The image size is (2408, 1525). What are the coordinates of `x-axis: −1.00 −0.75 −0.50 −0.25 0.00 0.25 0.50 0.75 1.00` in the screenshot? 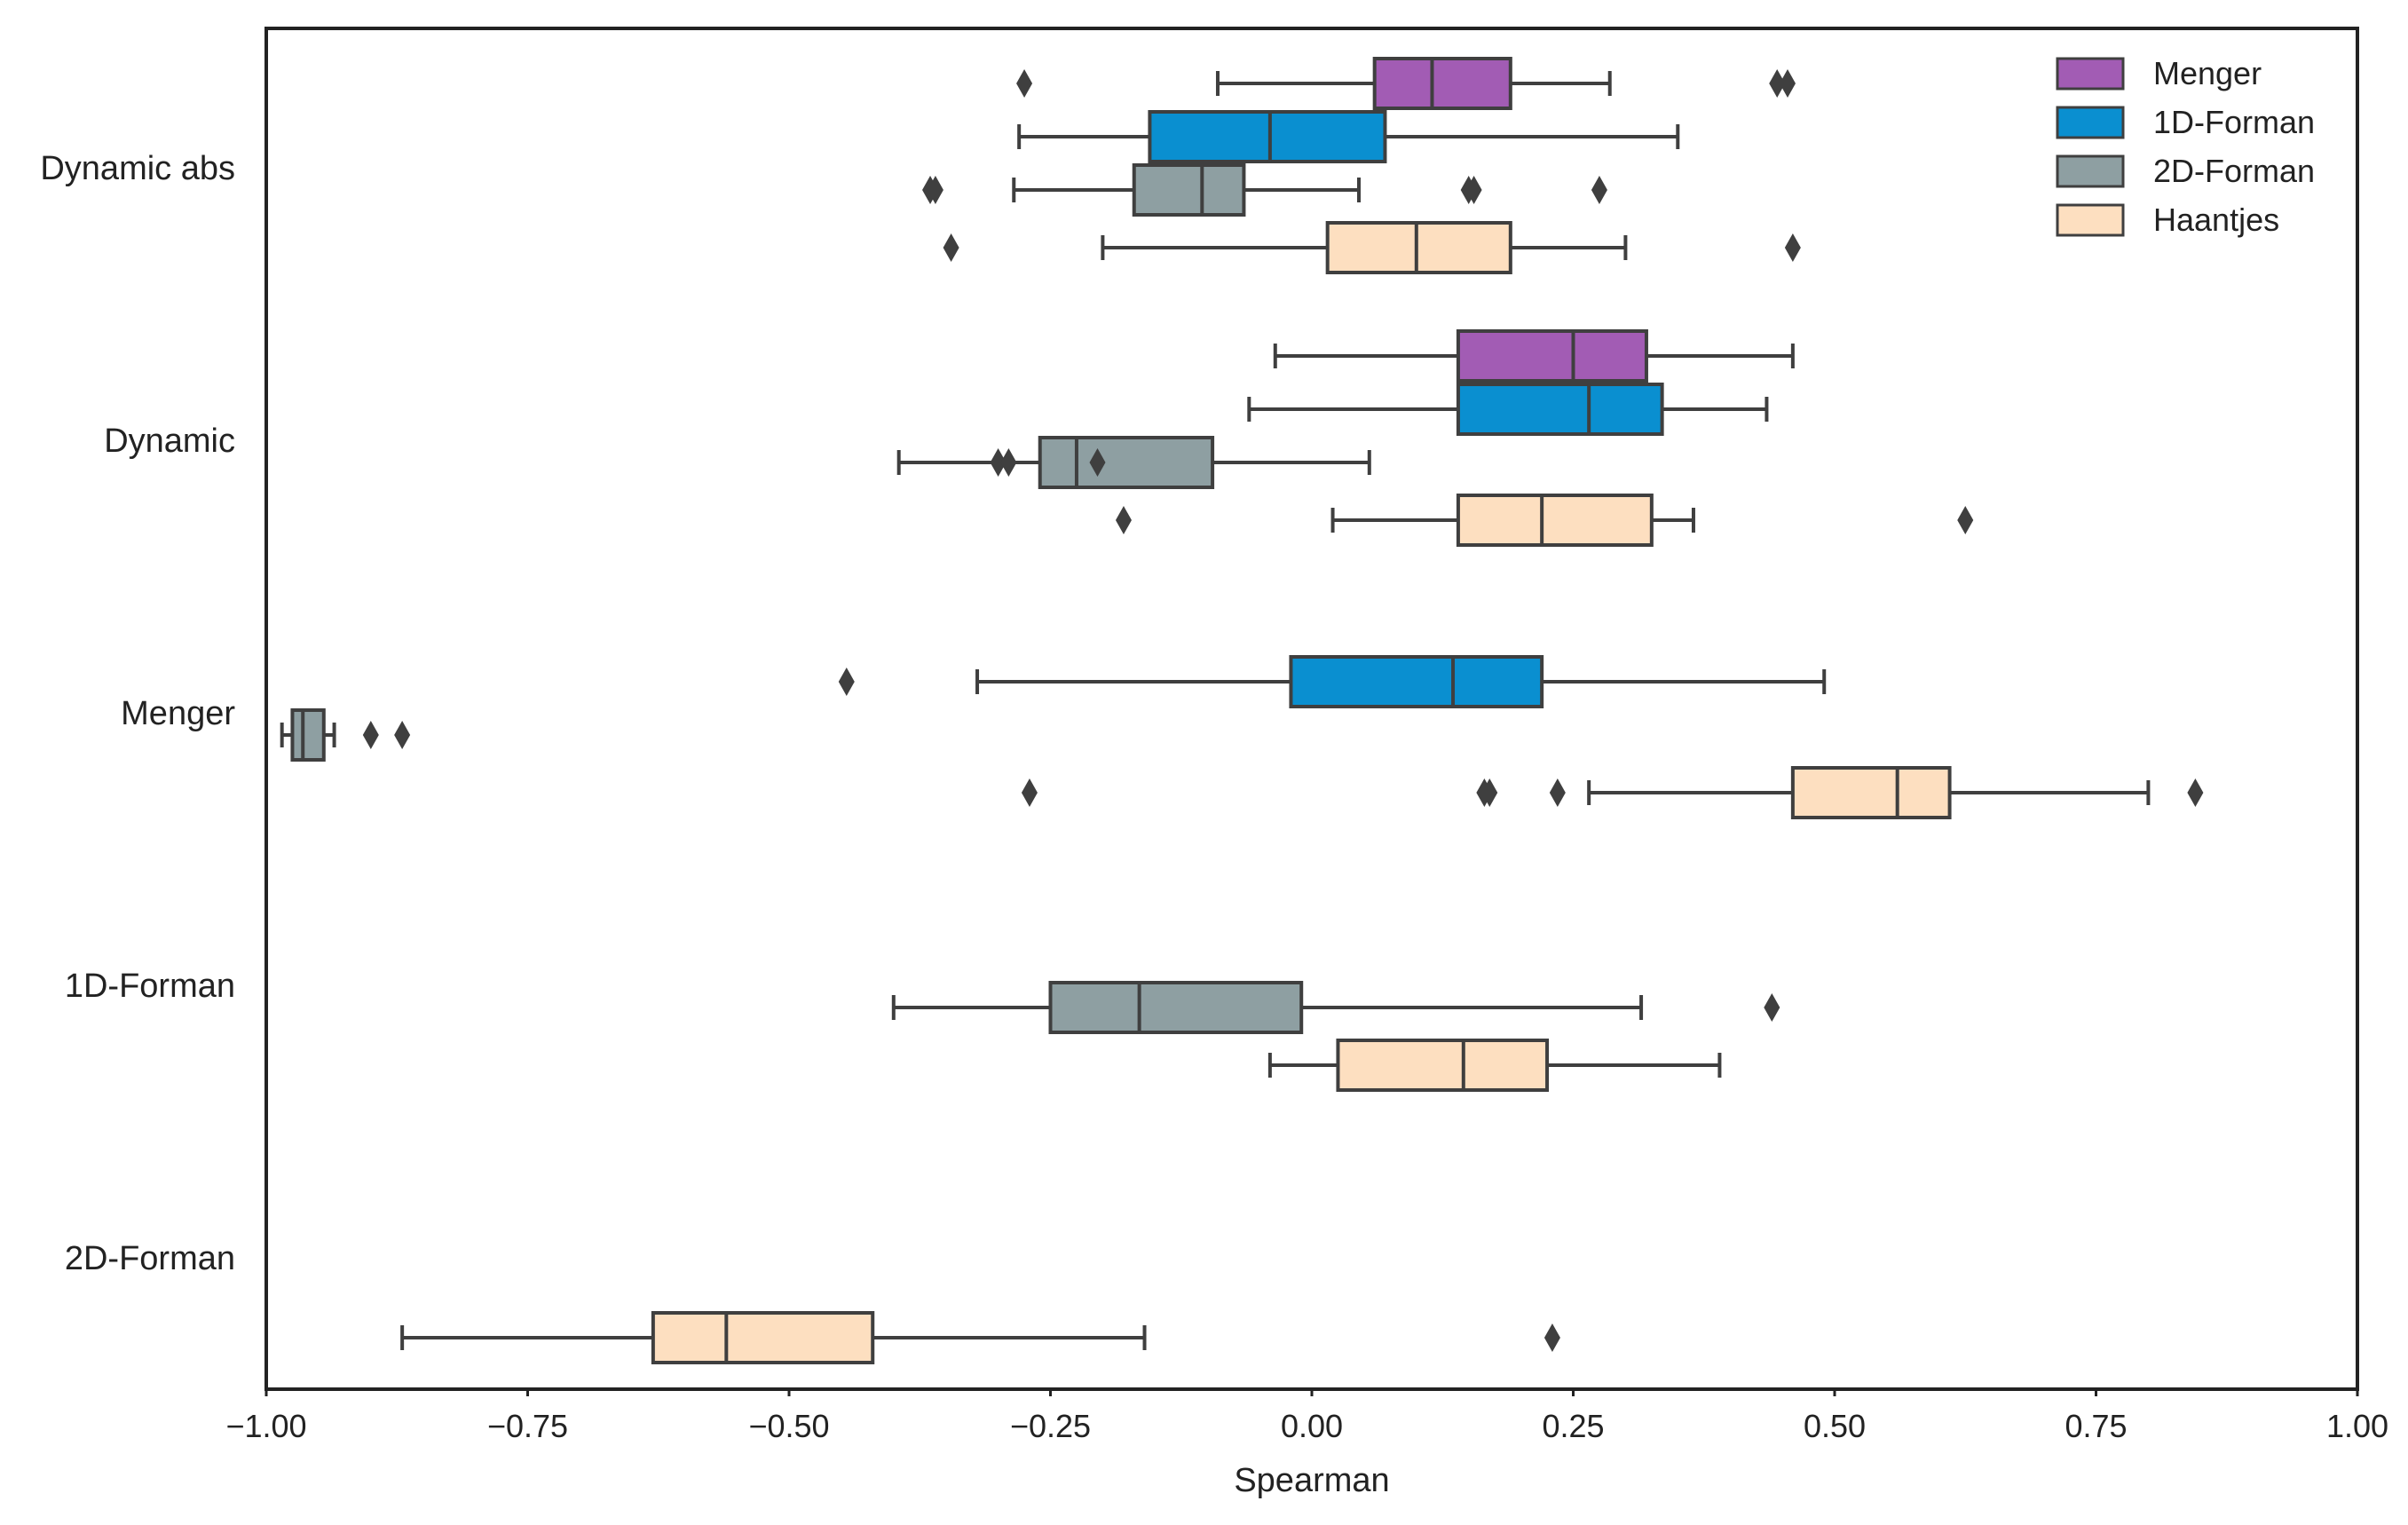 It's located at (1306, 1416).